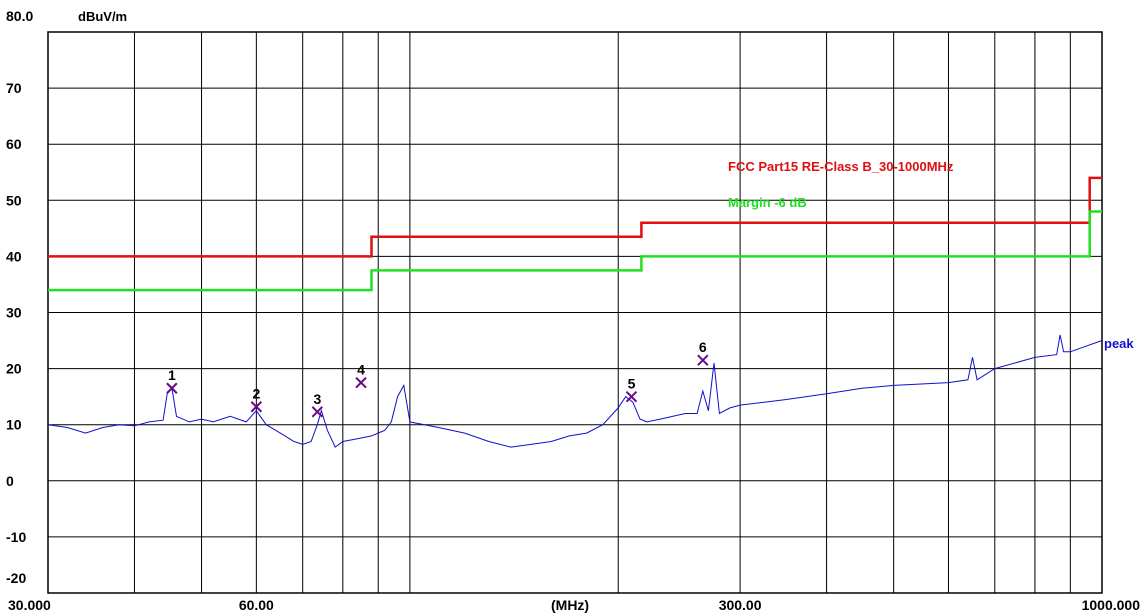  What do you see at coordinates (437, 378) in the screenshot?
I see `marker-layer: 1 2 3 4 5 6` at bounding box center [437, 378].